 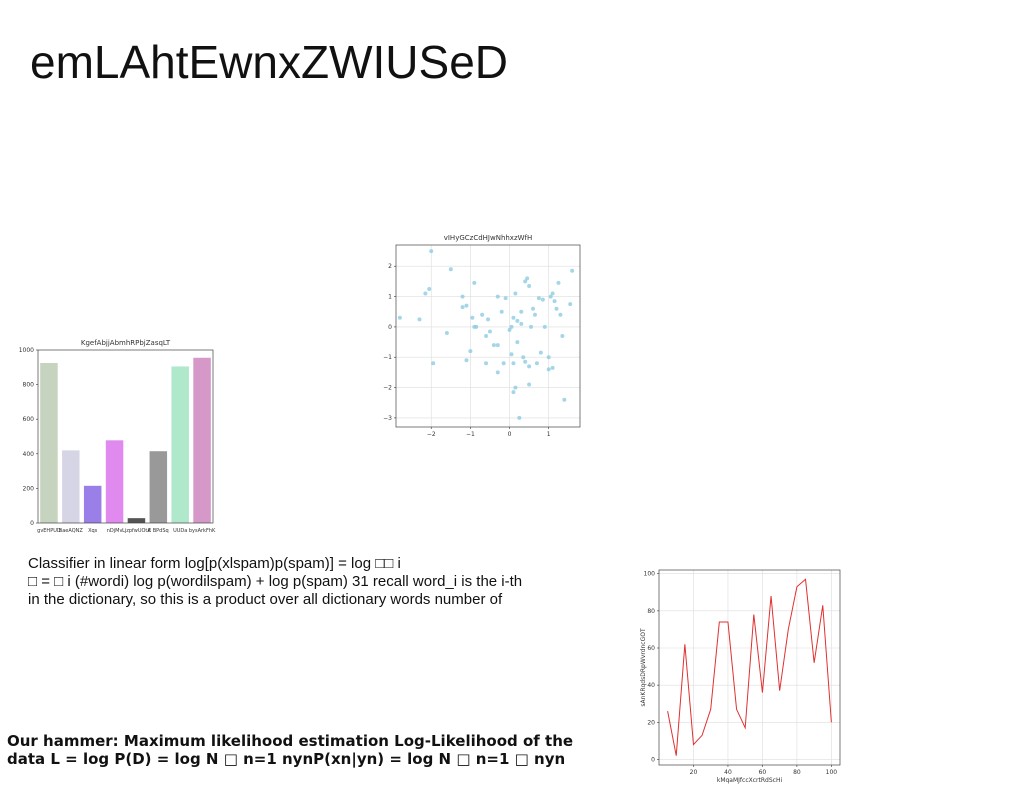 I want to click on x-tick-label: BaeAQNZ, so click(x=71, y=531).